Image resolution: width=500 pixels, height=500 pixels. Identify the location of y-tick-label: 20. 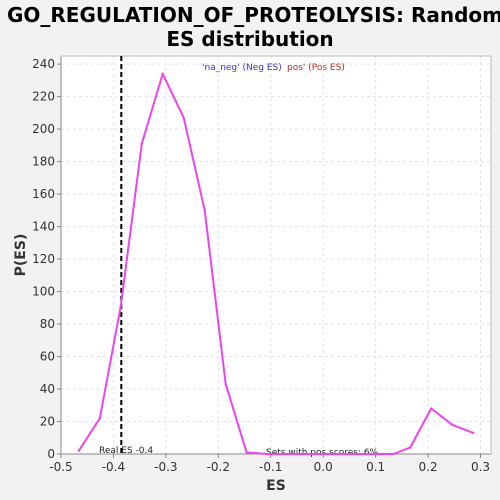
(47, 422).